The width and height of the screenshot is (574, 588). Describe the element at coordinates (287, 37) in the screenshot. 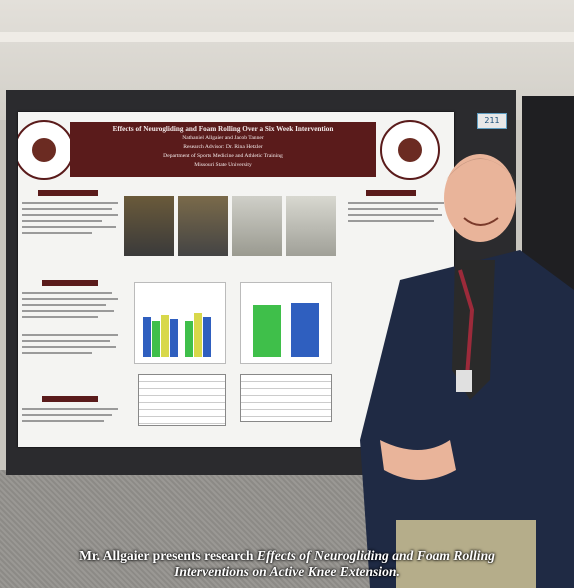

I see `wall-stripe` at that location.